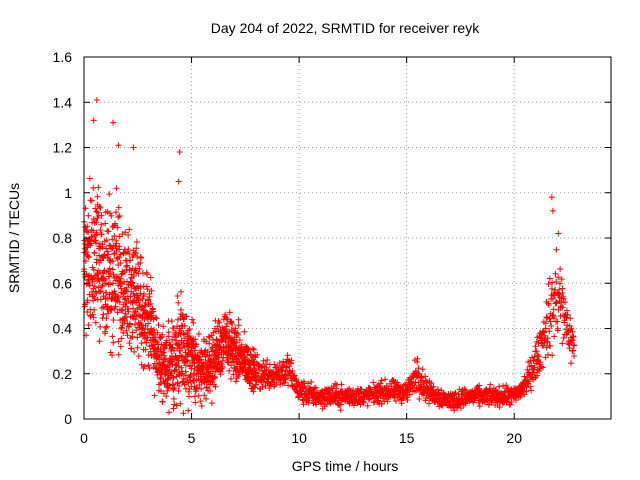 The width and height of the screenshot is (640, 480). I want to click on x-tick-label: 0, so click(84, 438).